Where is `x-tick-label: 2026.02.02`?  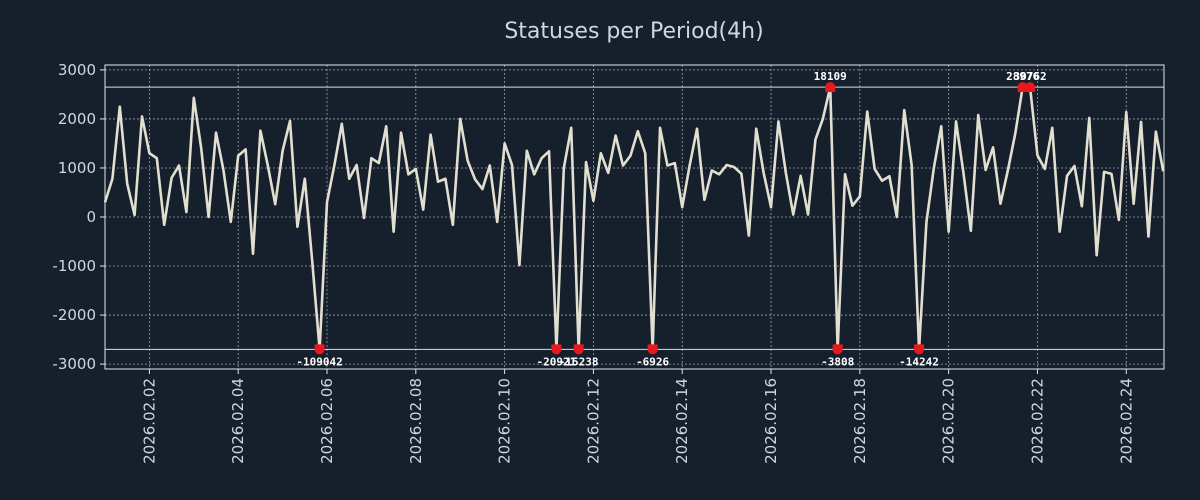
x-tick-label: 2026.02.02 is located at coordinates (149, 421).